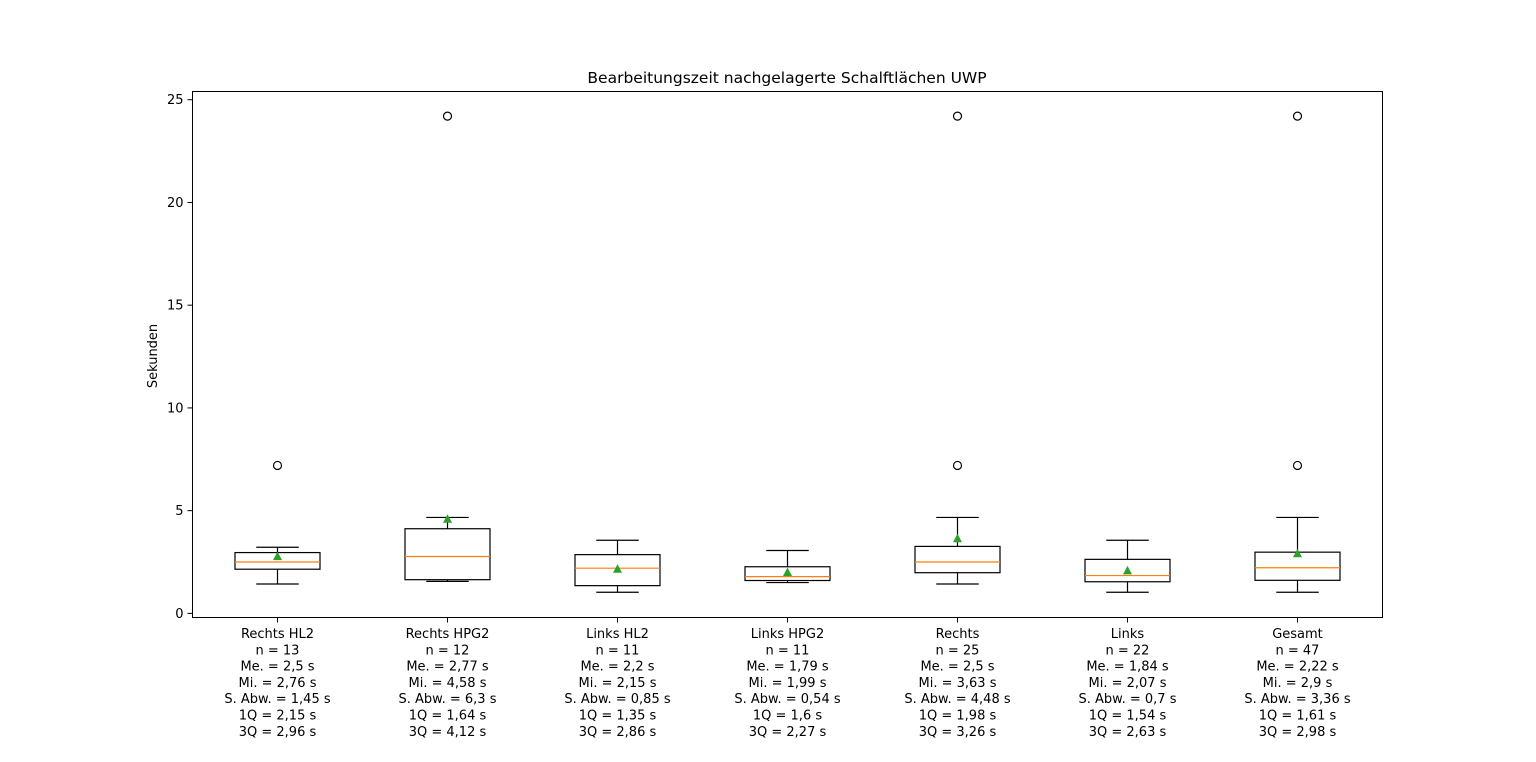 This screenshot has height=762, width=1536. Describe the element at coordinates (179, 614) in the screenshot. I see `y-tick-label-0: 0` at that location.